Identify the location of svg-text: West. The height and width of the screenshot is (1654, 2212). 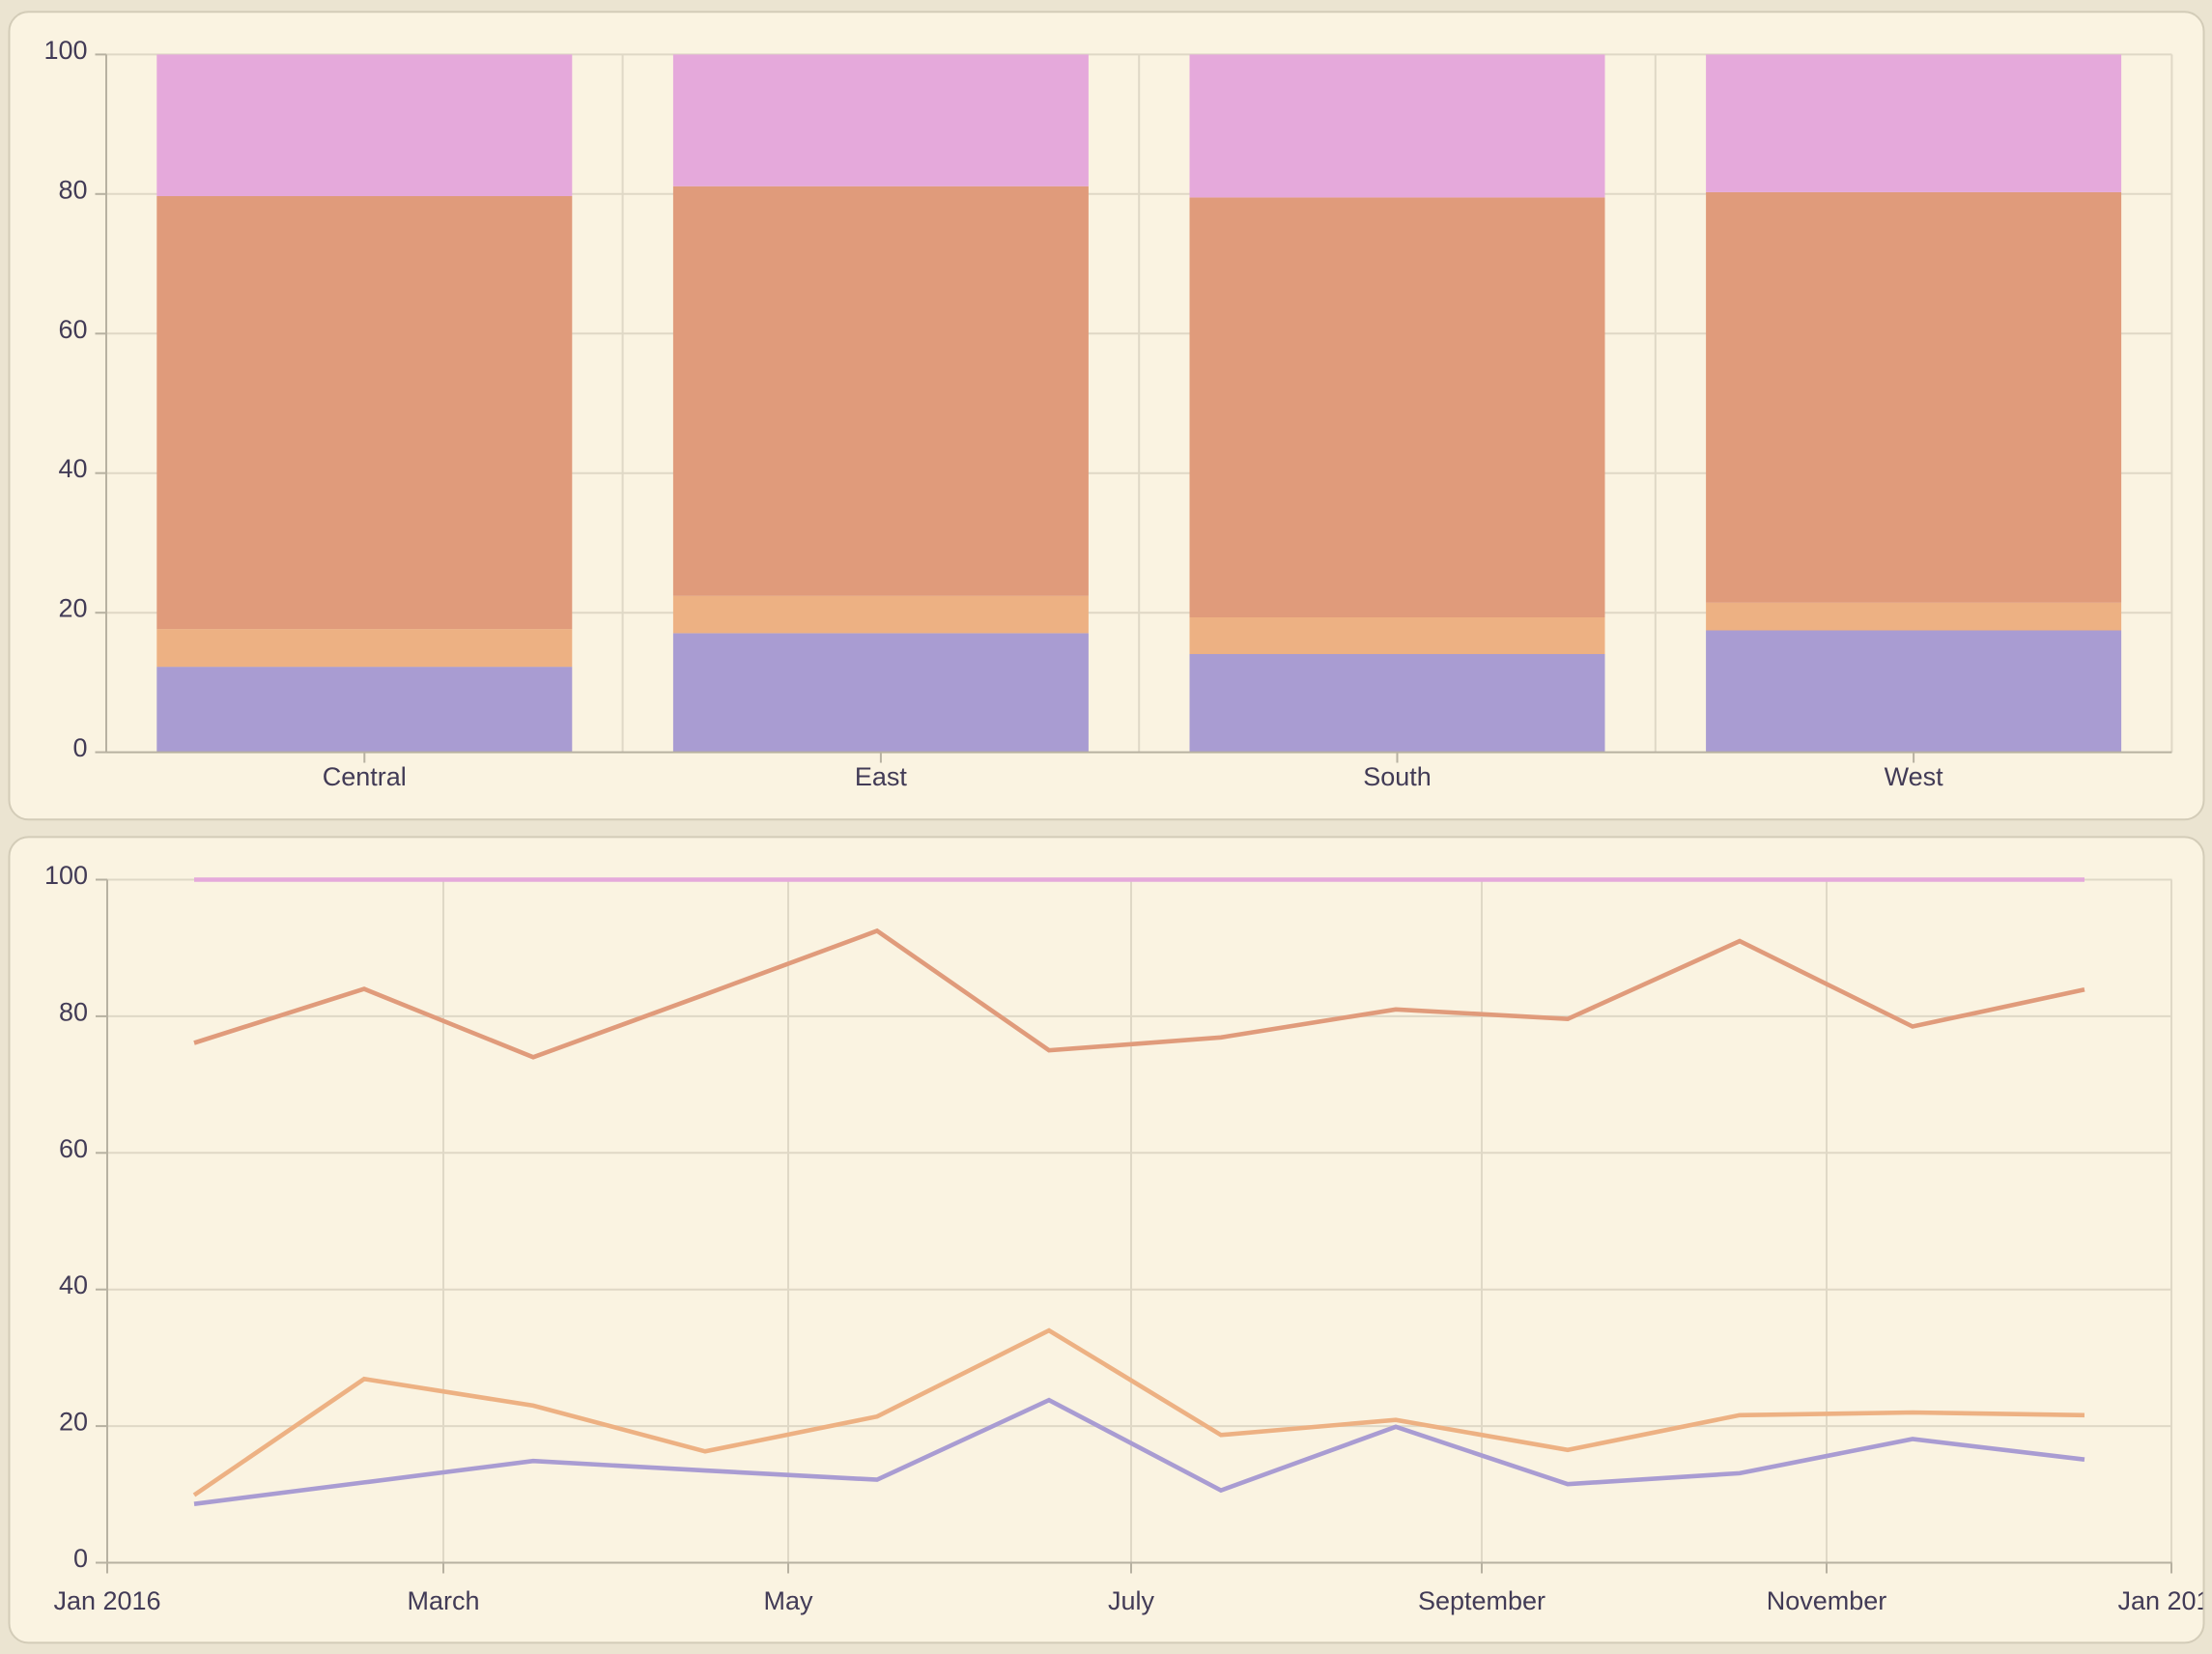
(1914, 777).